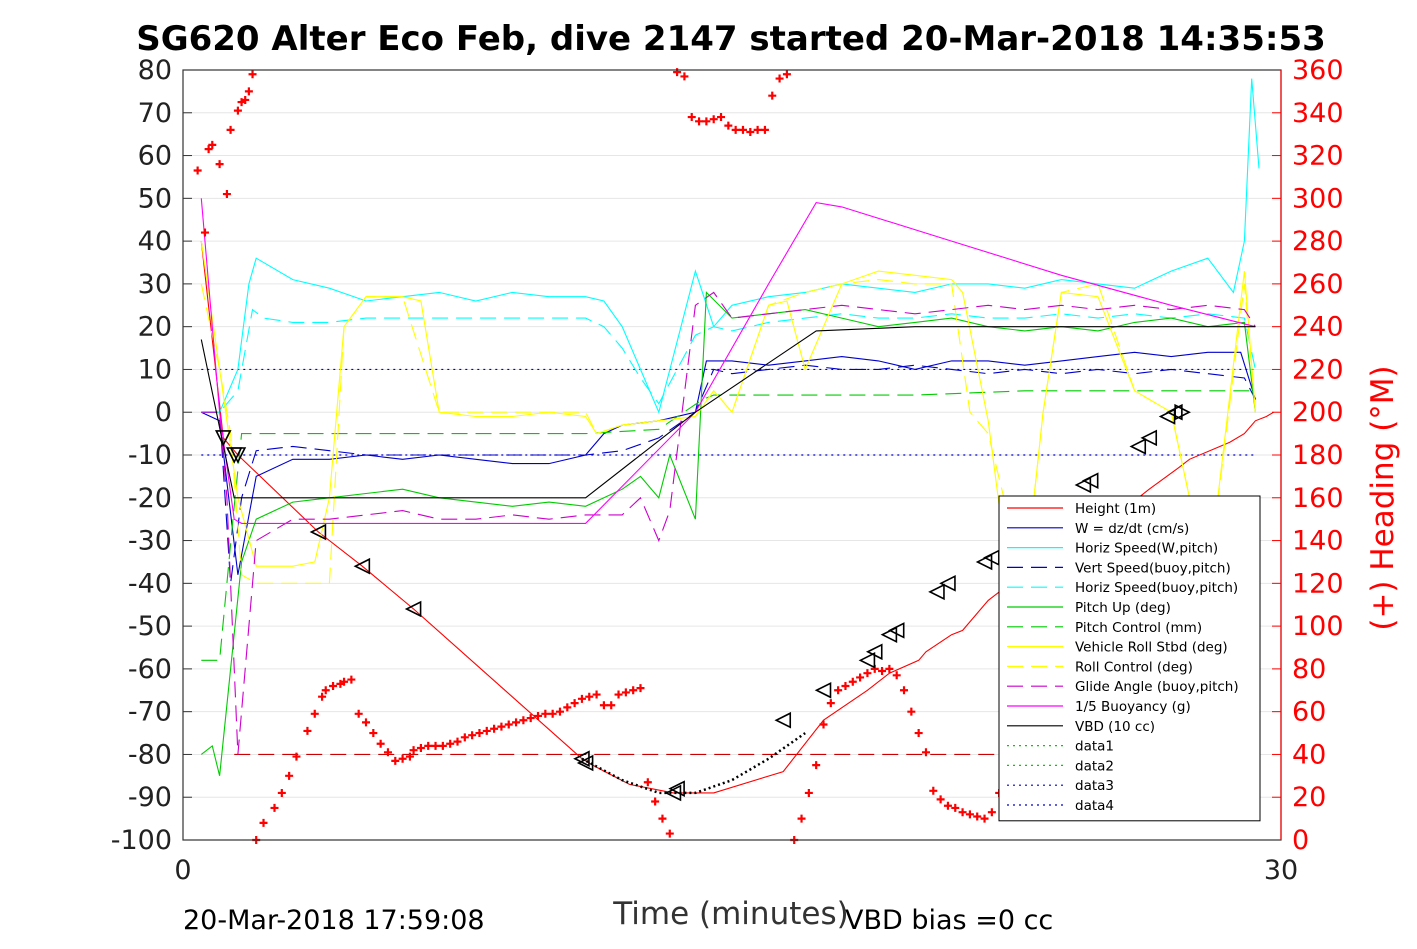 The image size is (1417, 949). Describe the element at coordinates (141, 840) in the screenshot. I see `y-tick-label: -100` at that location.